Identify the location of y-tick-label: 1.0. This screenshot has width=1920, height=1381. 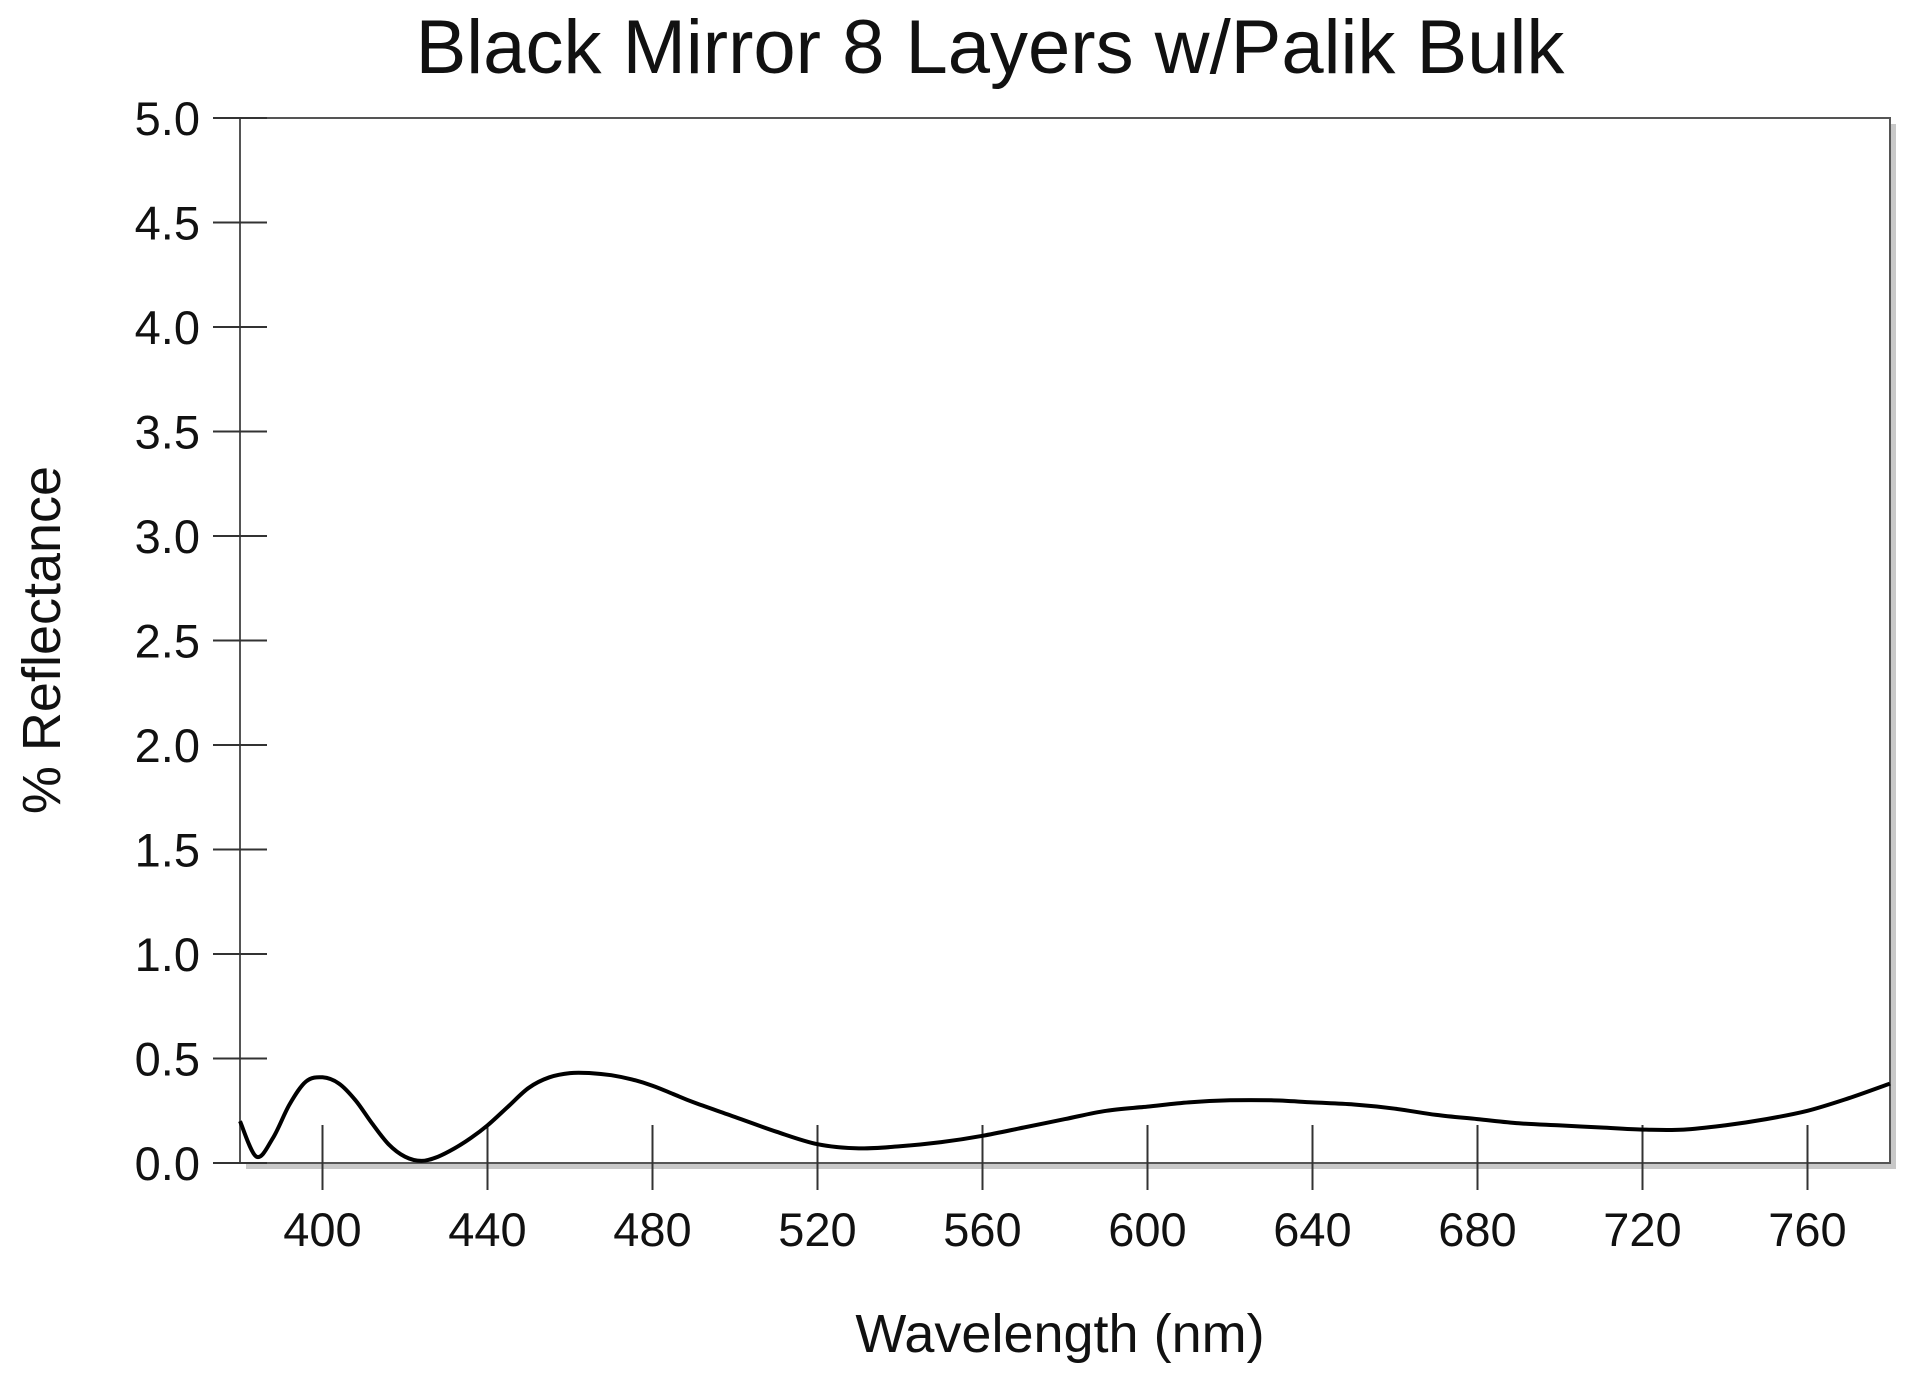
(167, 954).